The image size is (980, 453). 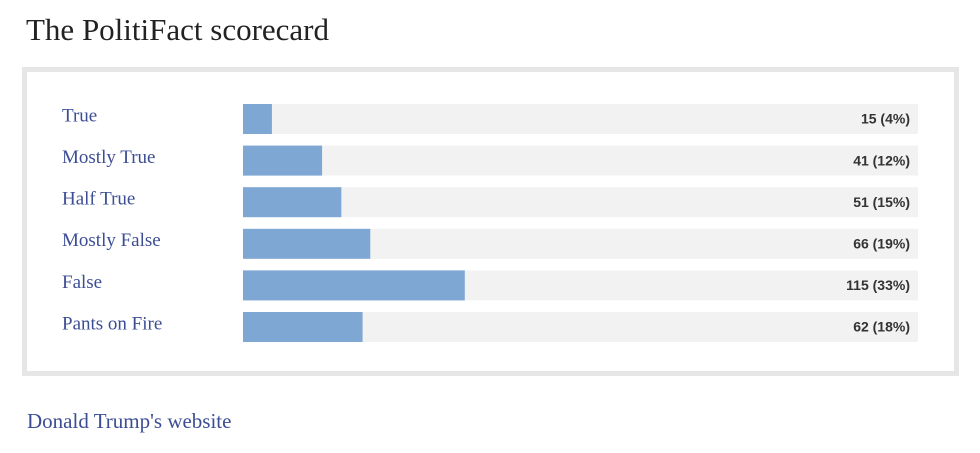 What do you see at coordinates (129, 421) in the screenshot?
I see `website-link: Donald Trump's website` at bounding box center [129, 421].